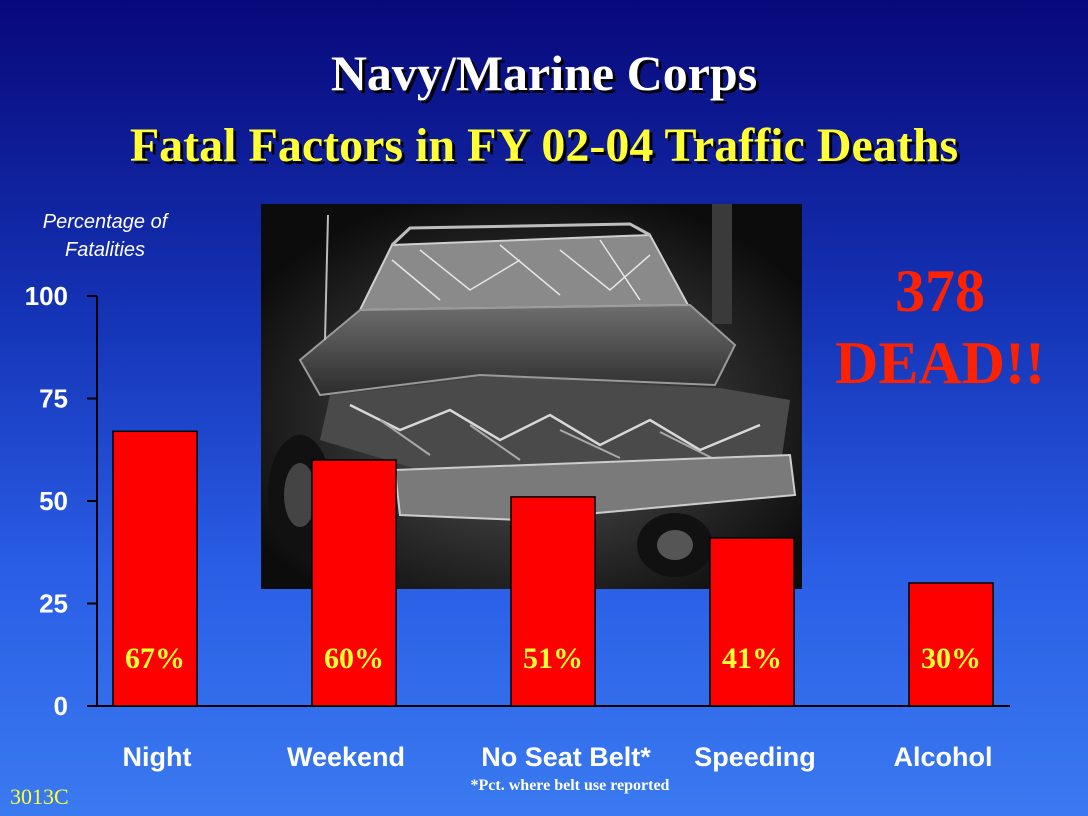  What do you see at coordinates (570, 785) in the screenshot?
I see `footnote: *Pct. where belt use reported` at bounding box center [570, 785].